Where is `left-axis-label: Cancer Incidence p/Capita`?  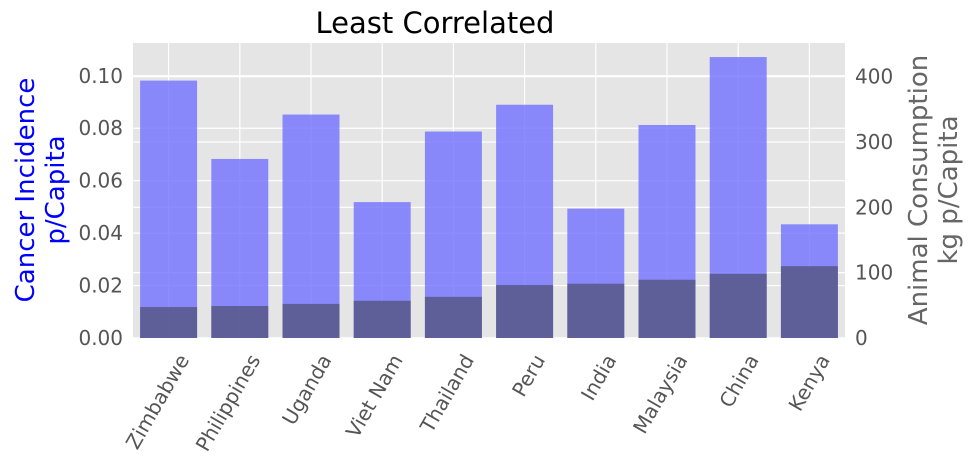 left-axis-label: Cancer Incidence p/Capita is located at coordinates (41, 190).